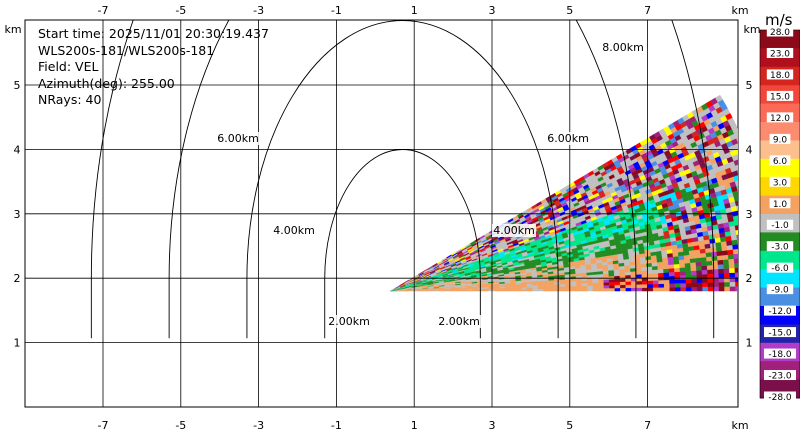 Image resolution: width=800 pixels, height=438 pixels. I want to click on colorbar-label: 23.0, so click(780, 54).